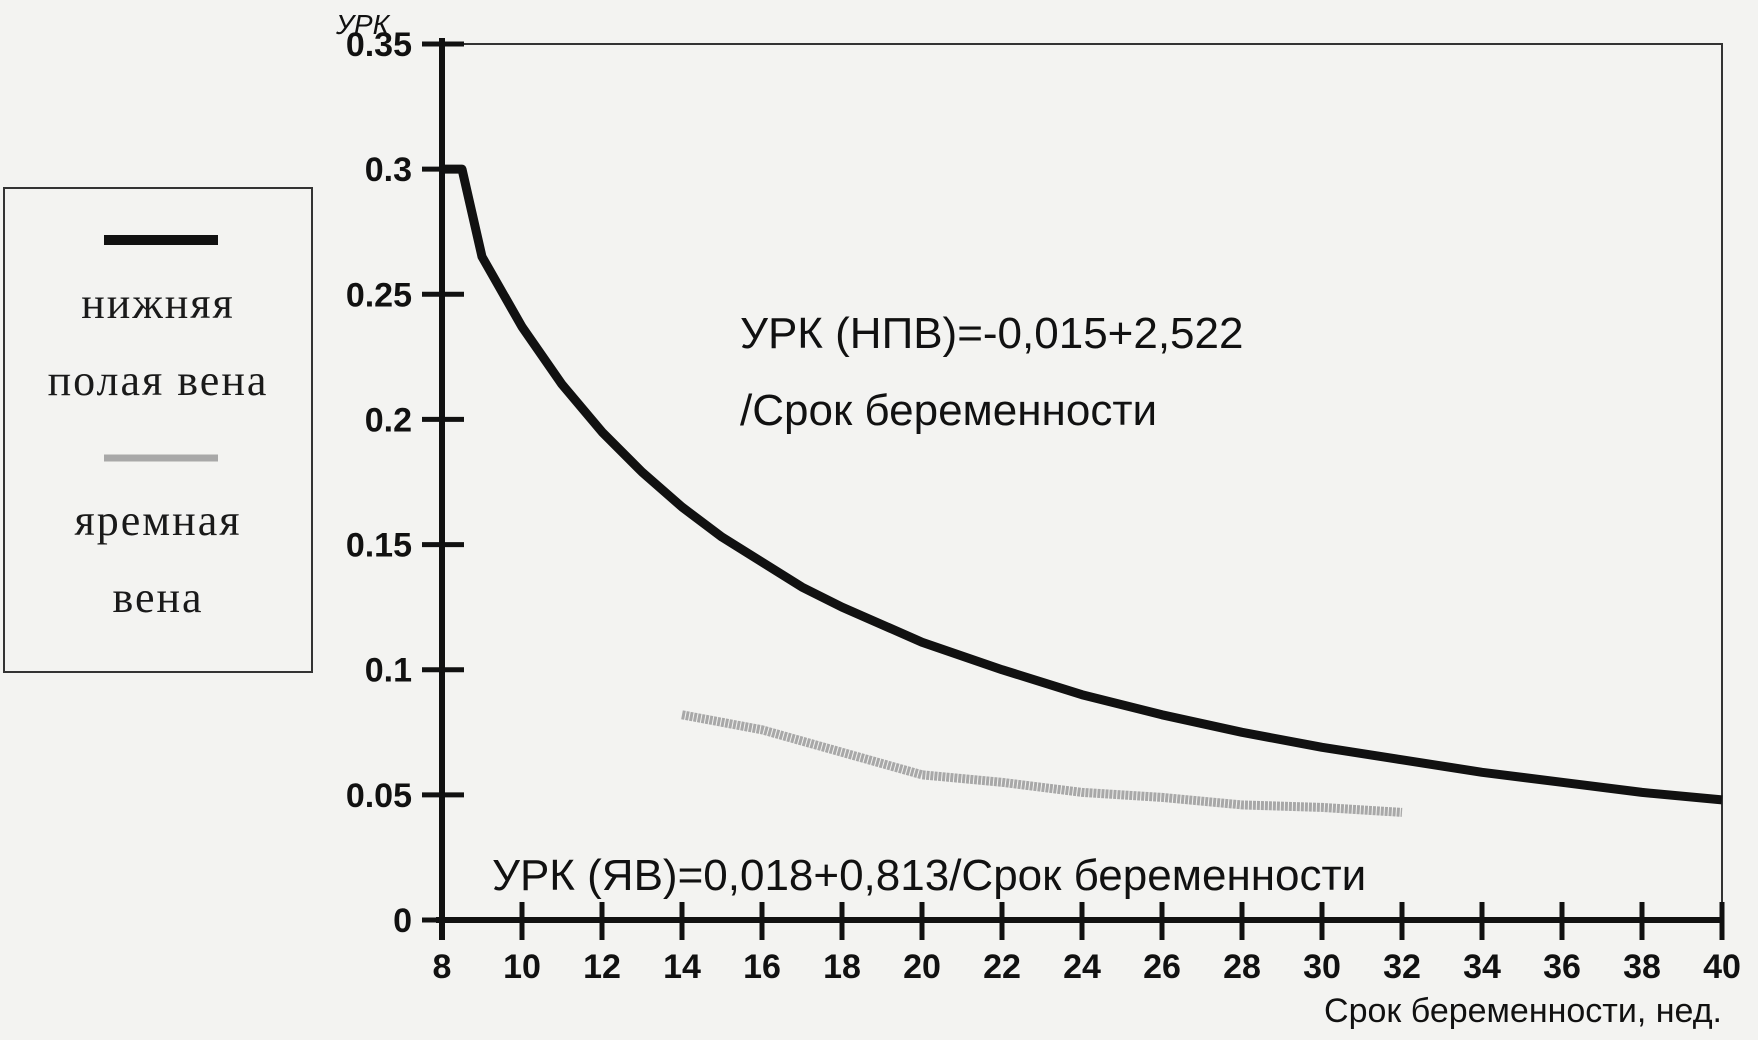 The height and width of the screenshot is (1040, 1758). I want to click on x-tick-label: 8, so click(442, 967).